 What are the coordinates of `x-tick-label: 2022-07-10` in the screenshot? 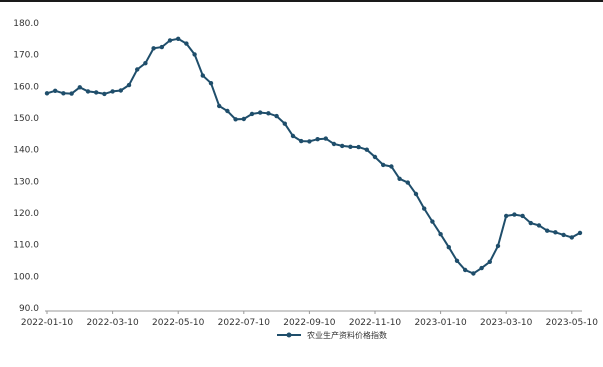 It's located at (244, 323).